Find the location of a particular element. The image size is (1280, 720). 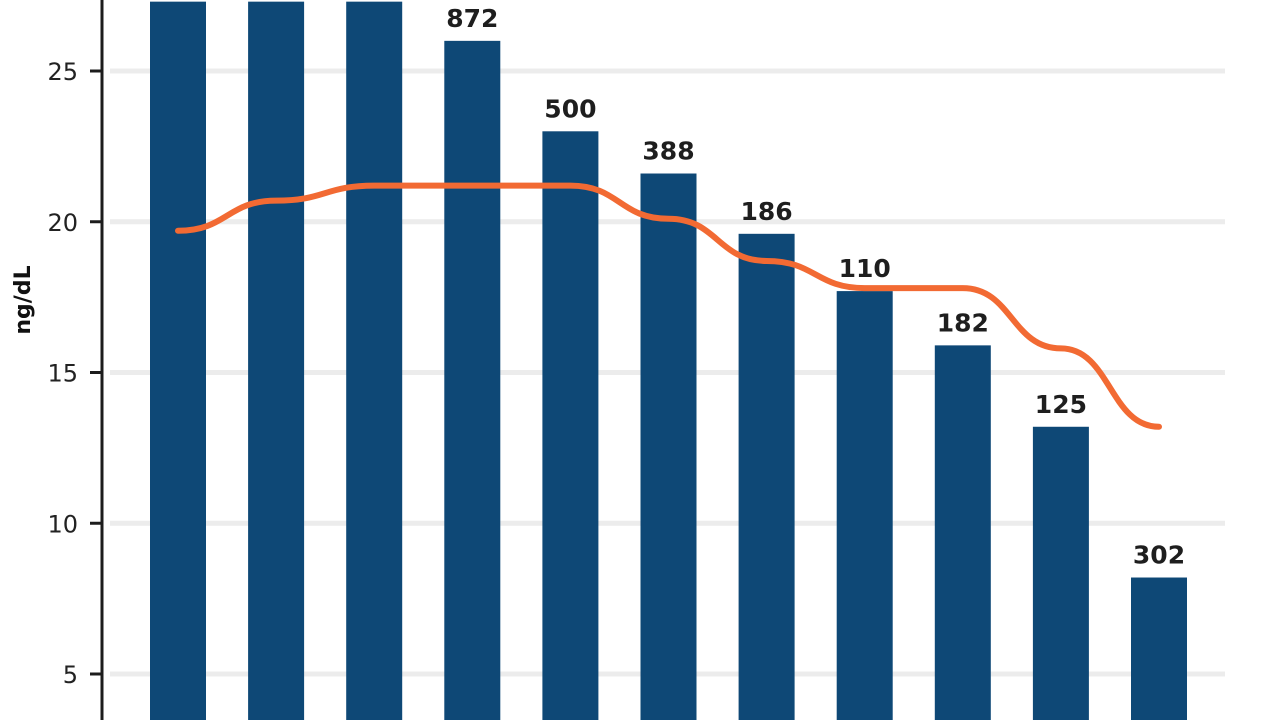

y-tick-label: 10 is located at coordinates (62, 524).